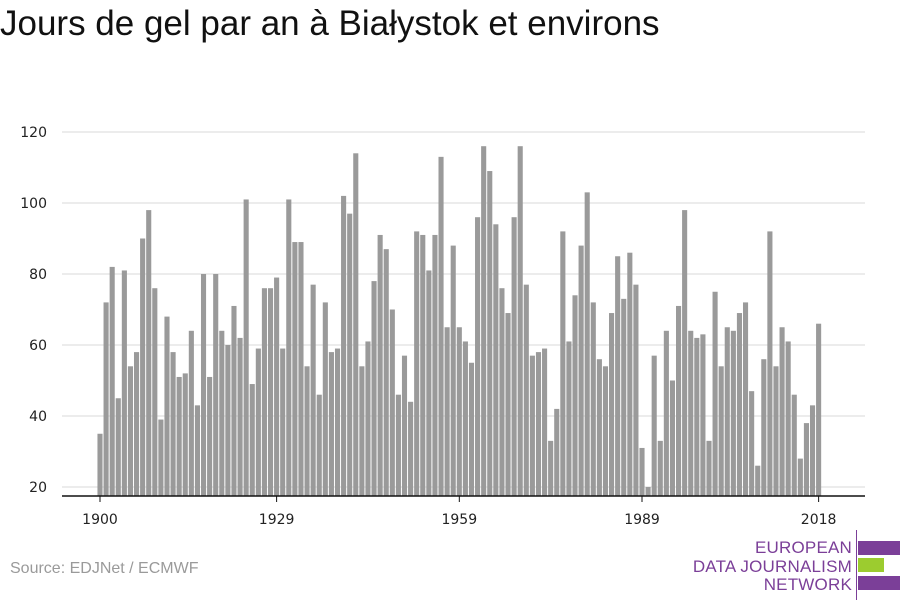  What do you see at coordinates (796, 565) in the screenshot?
I see `edjnet-logo: EUROPEAN DATA JOURNALISM NETWORK` at bounding box center [796, 565].